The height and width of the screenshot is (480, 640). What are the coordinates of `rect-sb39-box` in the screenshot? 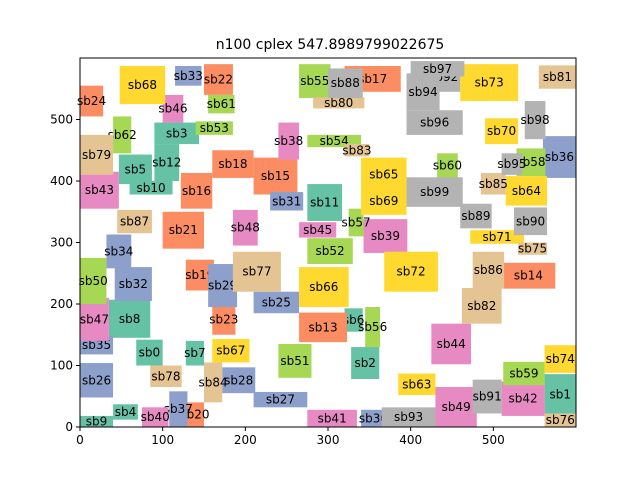 It's located at (385, 236).